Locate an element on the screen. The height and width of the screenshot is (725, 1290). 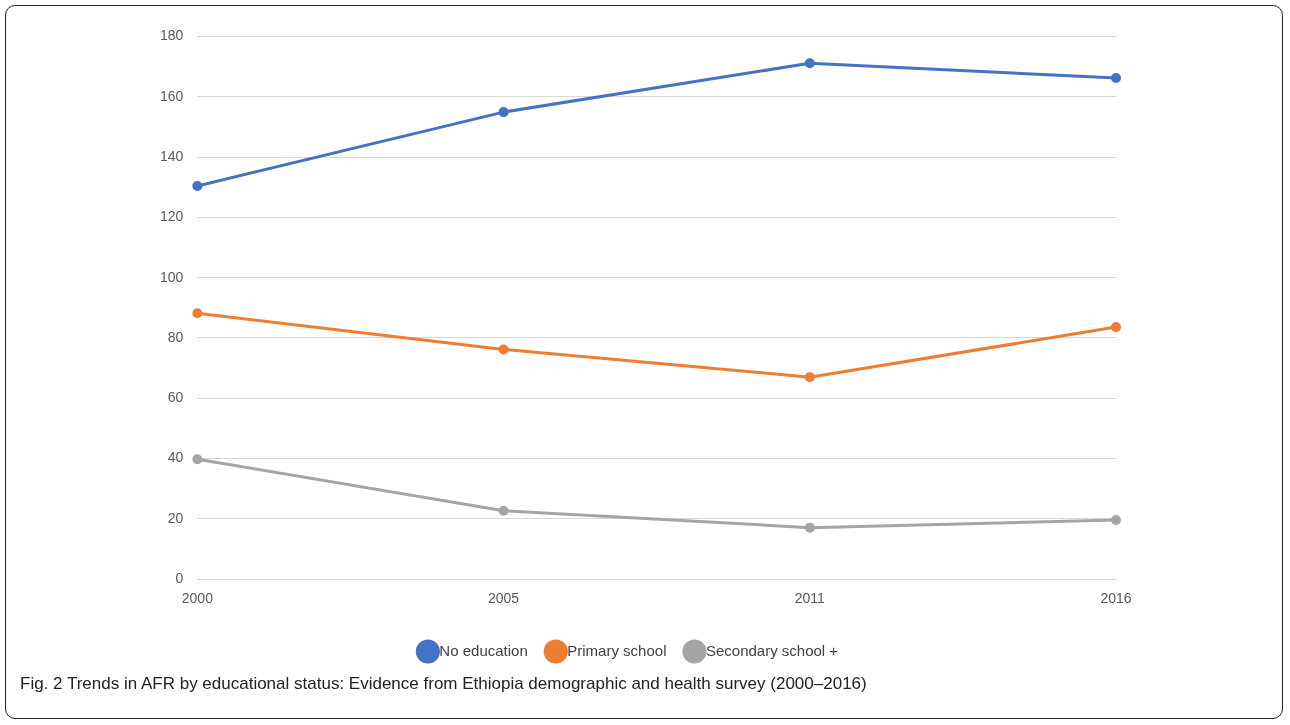
legend-label: Primary school is located at coordinates (617, 650).